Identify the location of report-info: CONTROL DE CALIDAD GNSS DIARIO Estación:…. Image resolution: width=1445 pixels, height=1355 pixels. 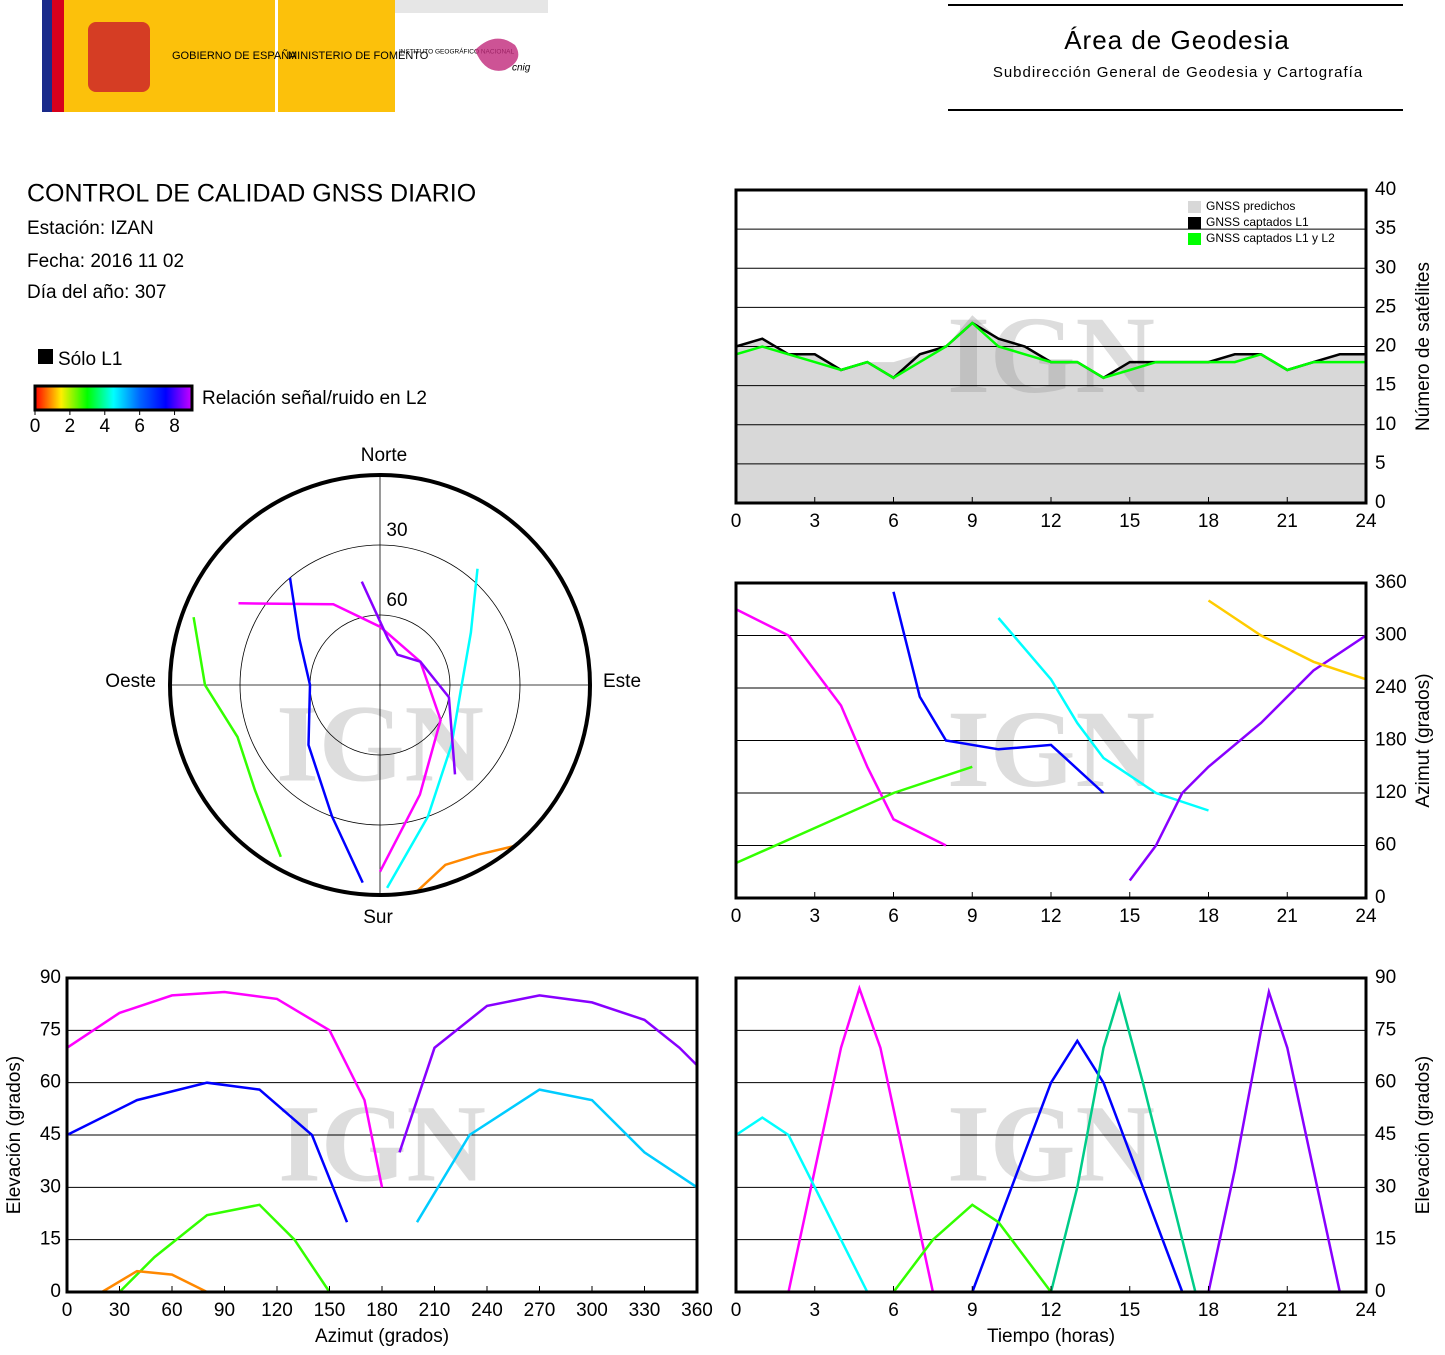
(251, 241).